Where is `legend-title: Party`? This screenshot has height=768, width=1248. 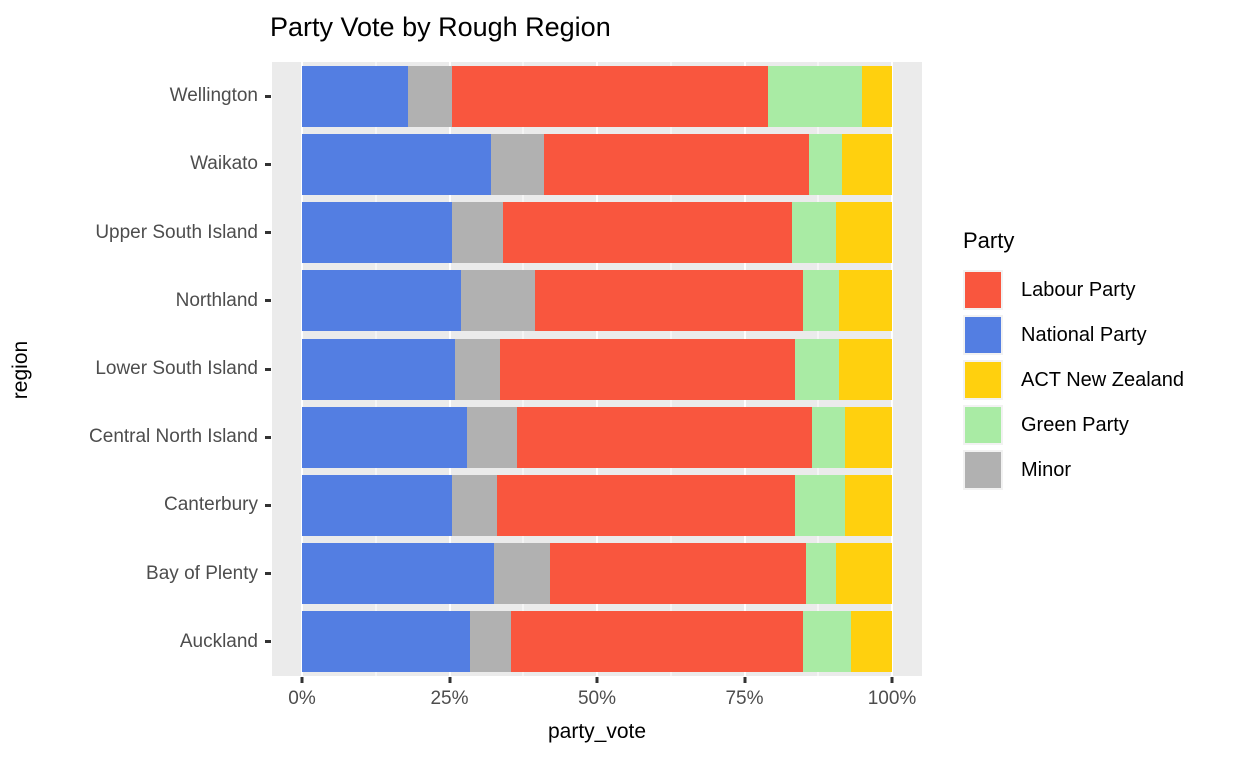
legend-title: Party is located at coordinates (989, 240).